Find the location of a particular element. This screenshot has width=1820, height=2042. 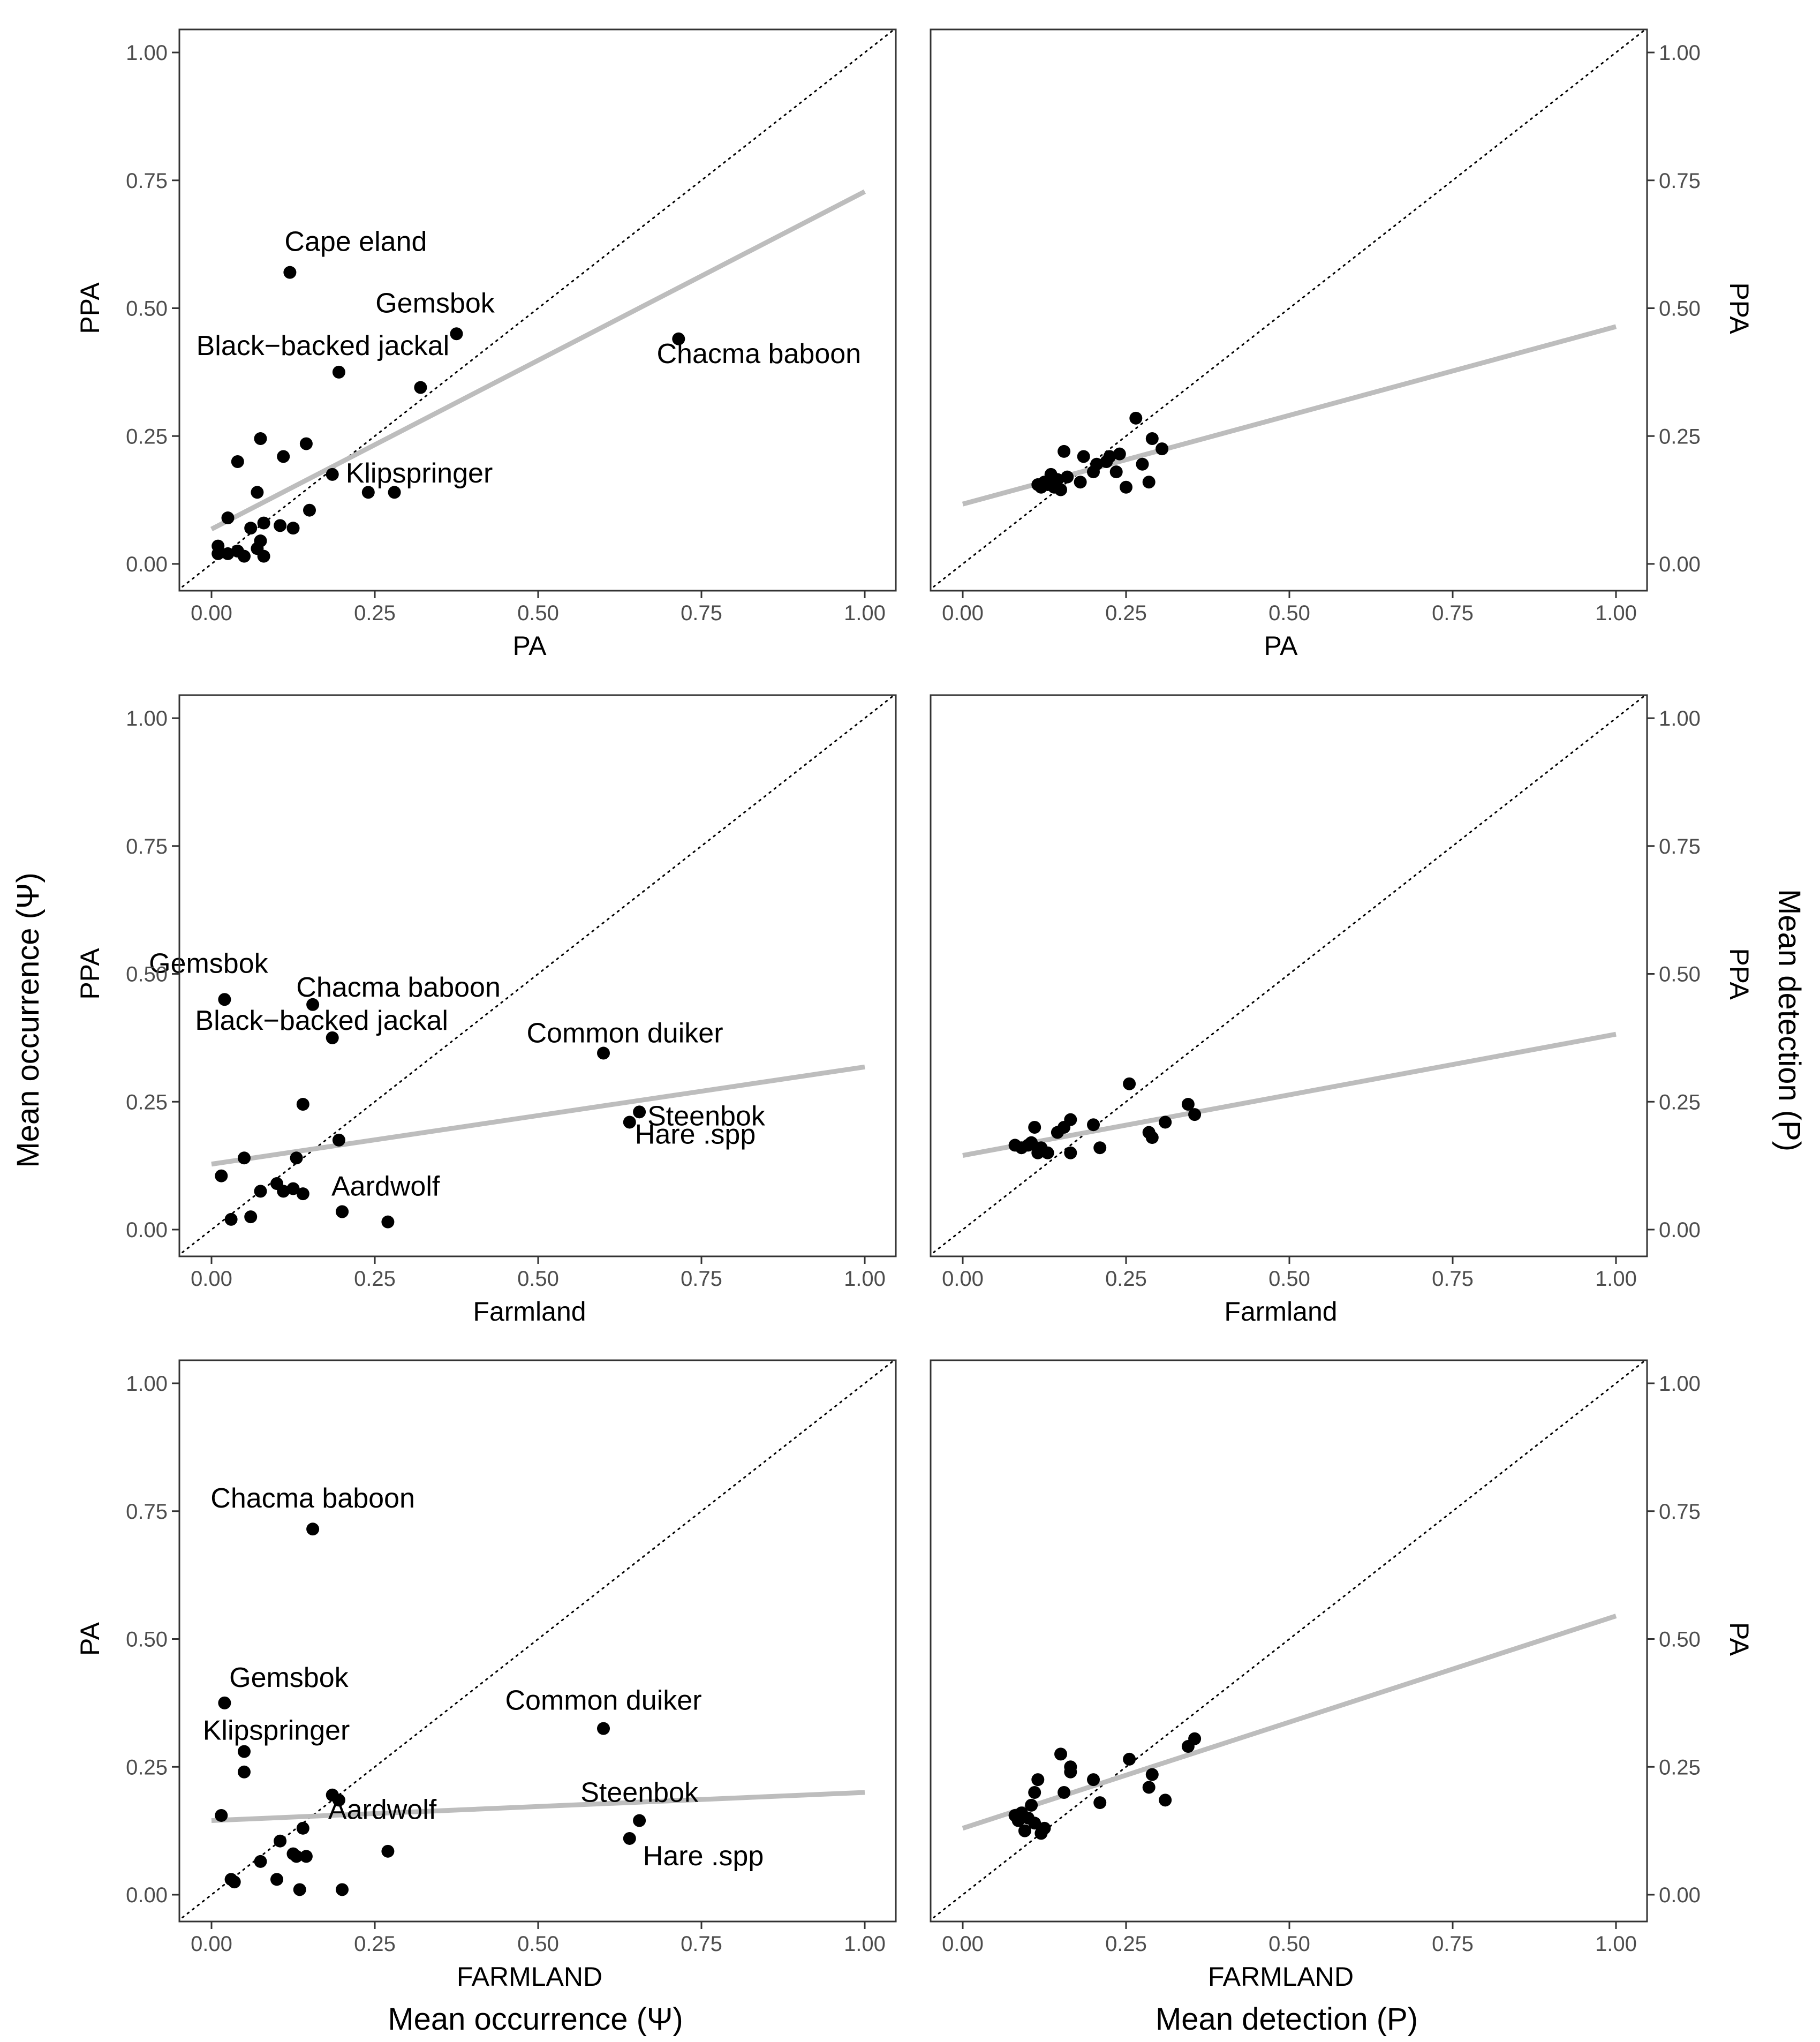

point-label: Klipspringer is located at coordinates (419, 473).